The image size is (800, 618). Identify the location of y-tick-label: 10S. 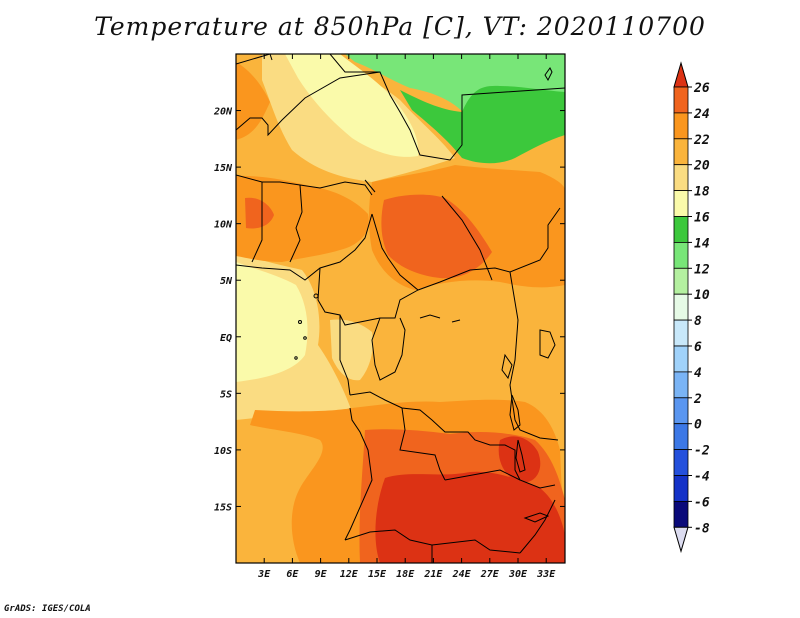
(223, 451).